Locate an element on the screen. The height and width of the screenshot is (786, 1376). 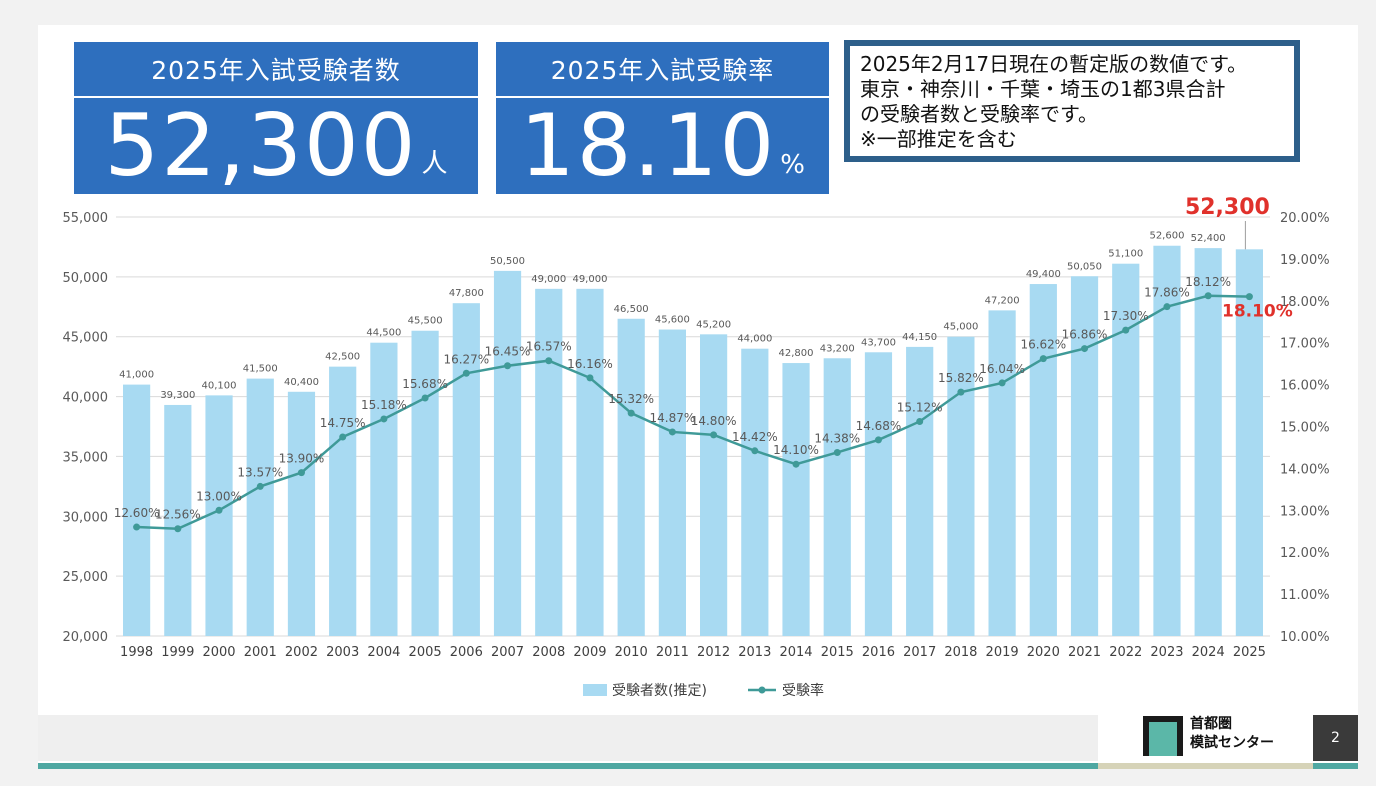
x-axis-tick: 2016 is located at coordinates (878, 652).